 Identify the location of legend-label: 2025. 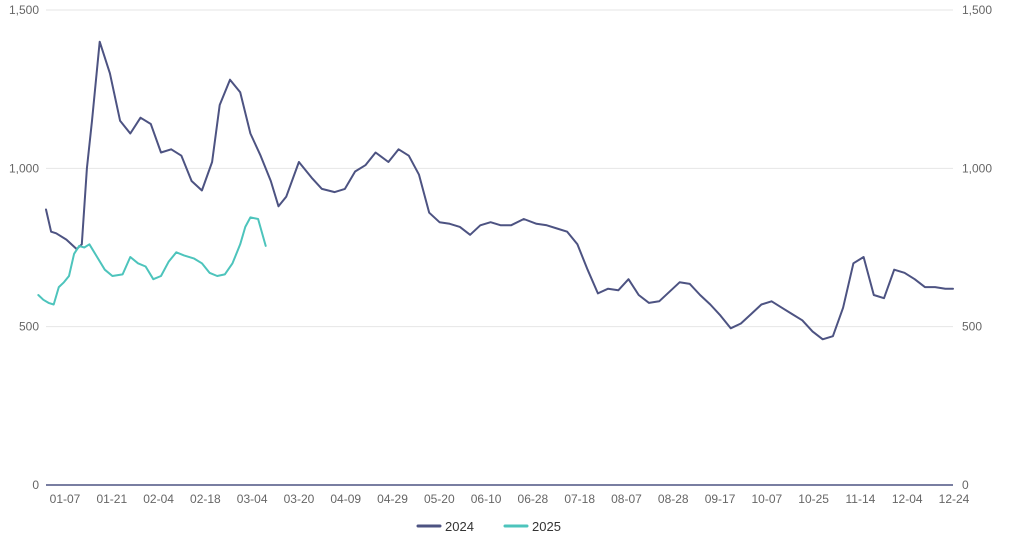
(546, 526).